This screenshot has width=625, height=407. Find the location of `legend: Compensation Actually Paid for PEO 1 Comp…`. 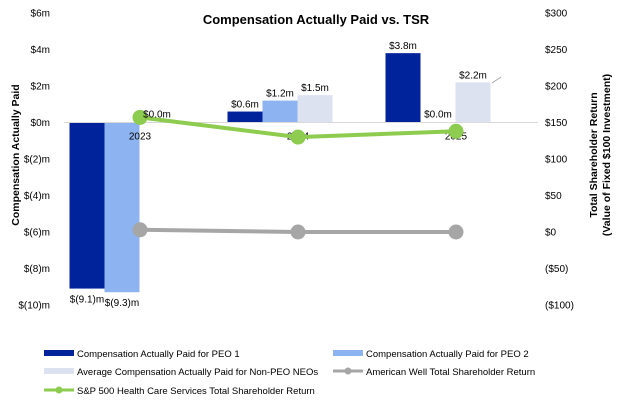

legend: Compensation Actually Paid for PEO 1 Comp… is located at coordinates (289, 373).